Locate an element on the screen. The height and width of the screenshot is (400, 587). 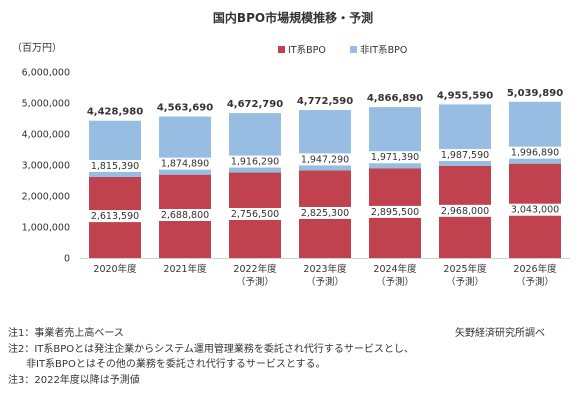
data-label-it-bpo: 3,043,000 is located at coordinates (535, 210).